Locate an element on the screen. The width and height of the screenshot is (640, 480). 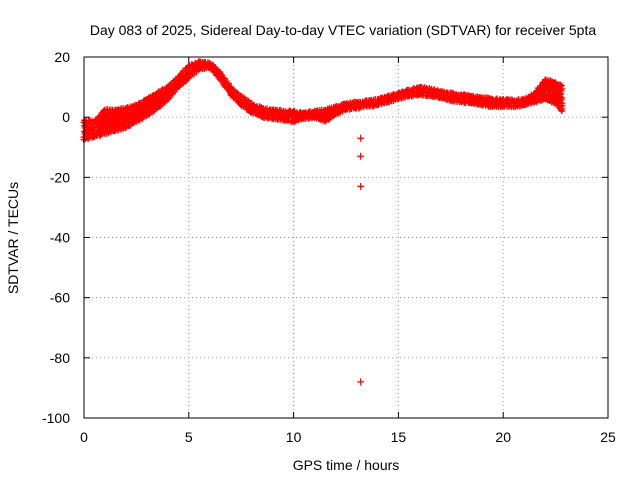
y-axis-label: SDTVAR / TECUs is located at coordinates (13, 238).